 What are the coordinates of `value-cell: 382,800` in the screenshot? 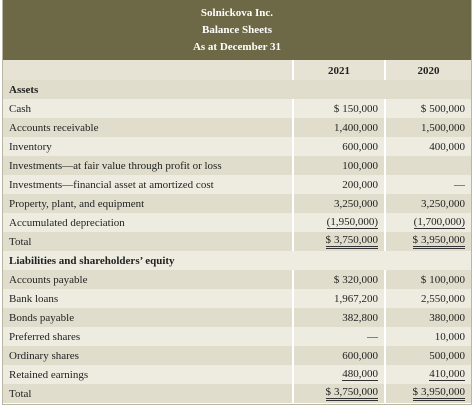 It's located at (339, 317).